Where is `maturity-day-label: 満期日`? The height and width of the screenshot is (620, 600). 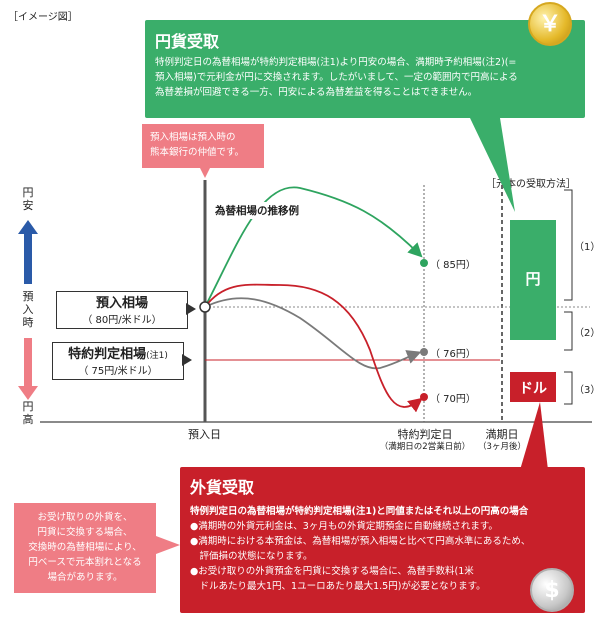
maturity-day-label: 満期日 is located at coordinates (502, 434).